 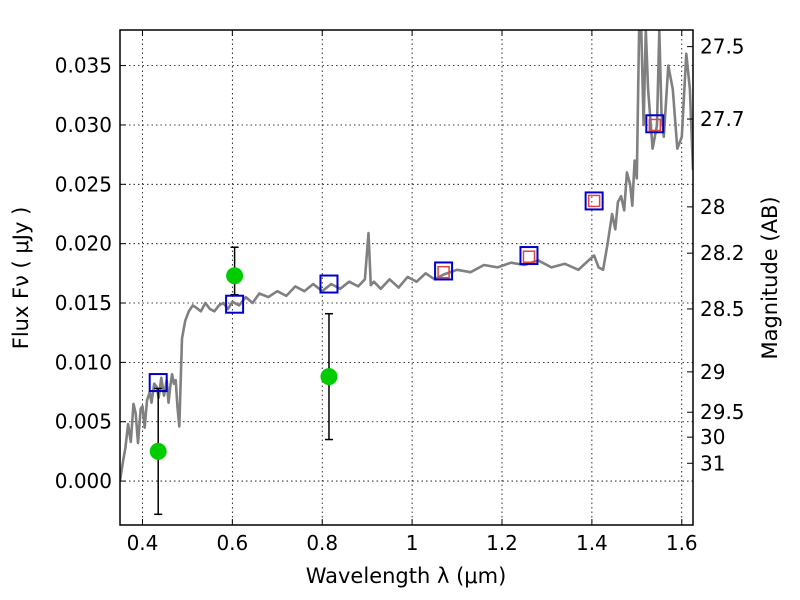 I want to click on x-axis-label: Wavelength λ (μm), so click(x=406, y=576).